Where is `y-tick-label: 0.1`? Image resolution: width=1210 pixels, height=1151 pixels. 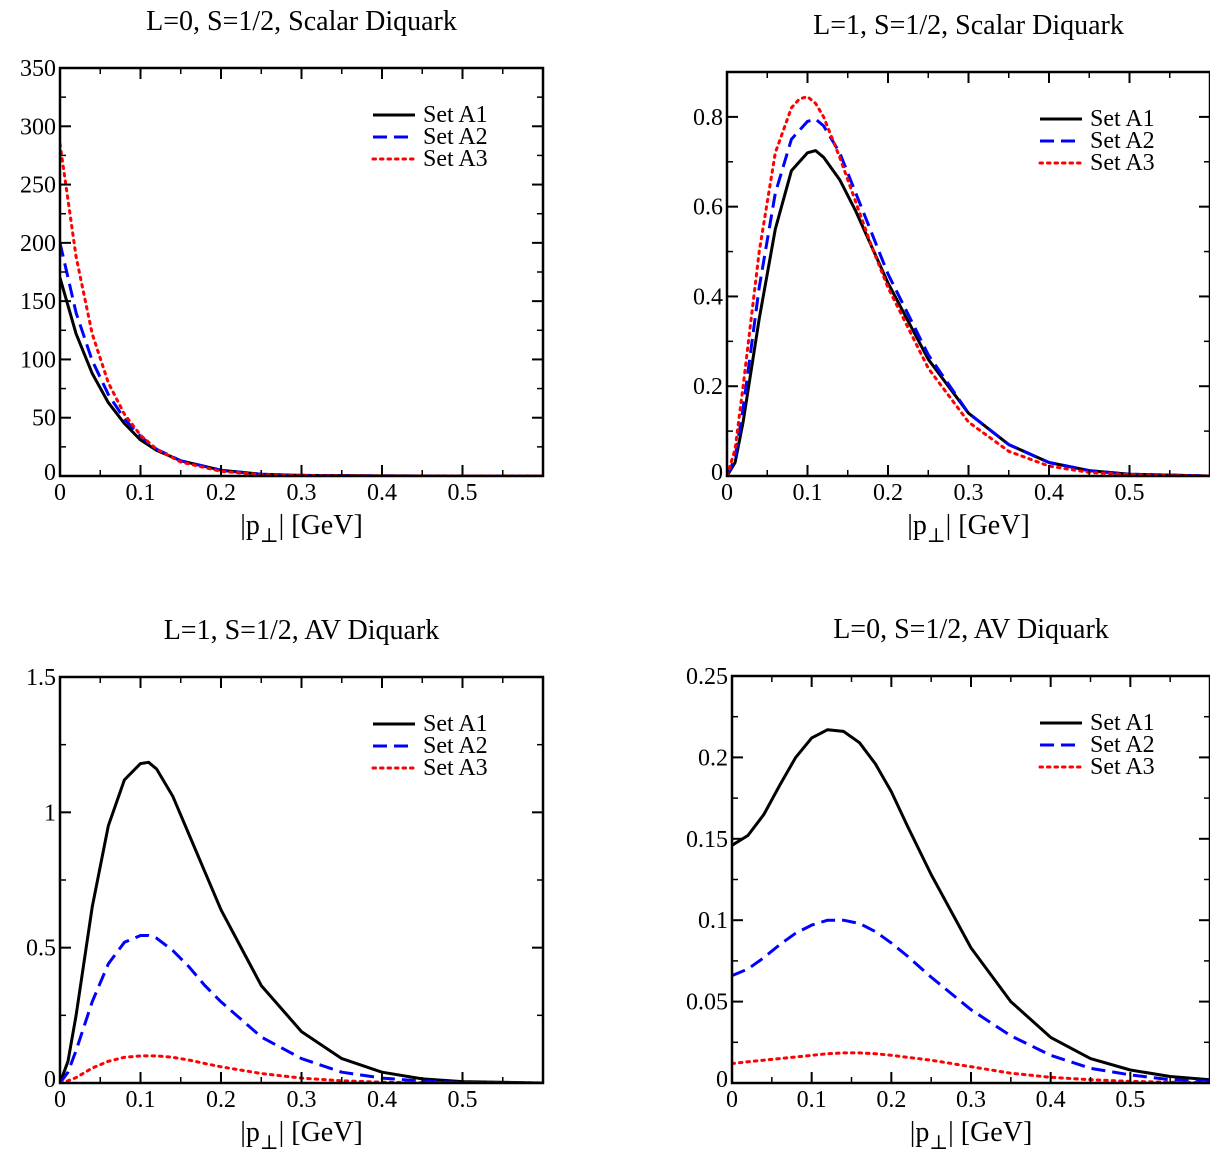
y-tick-label: 0.1 is located at coordinates (713, 921).